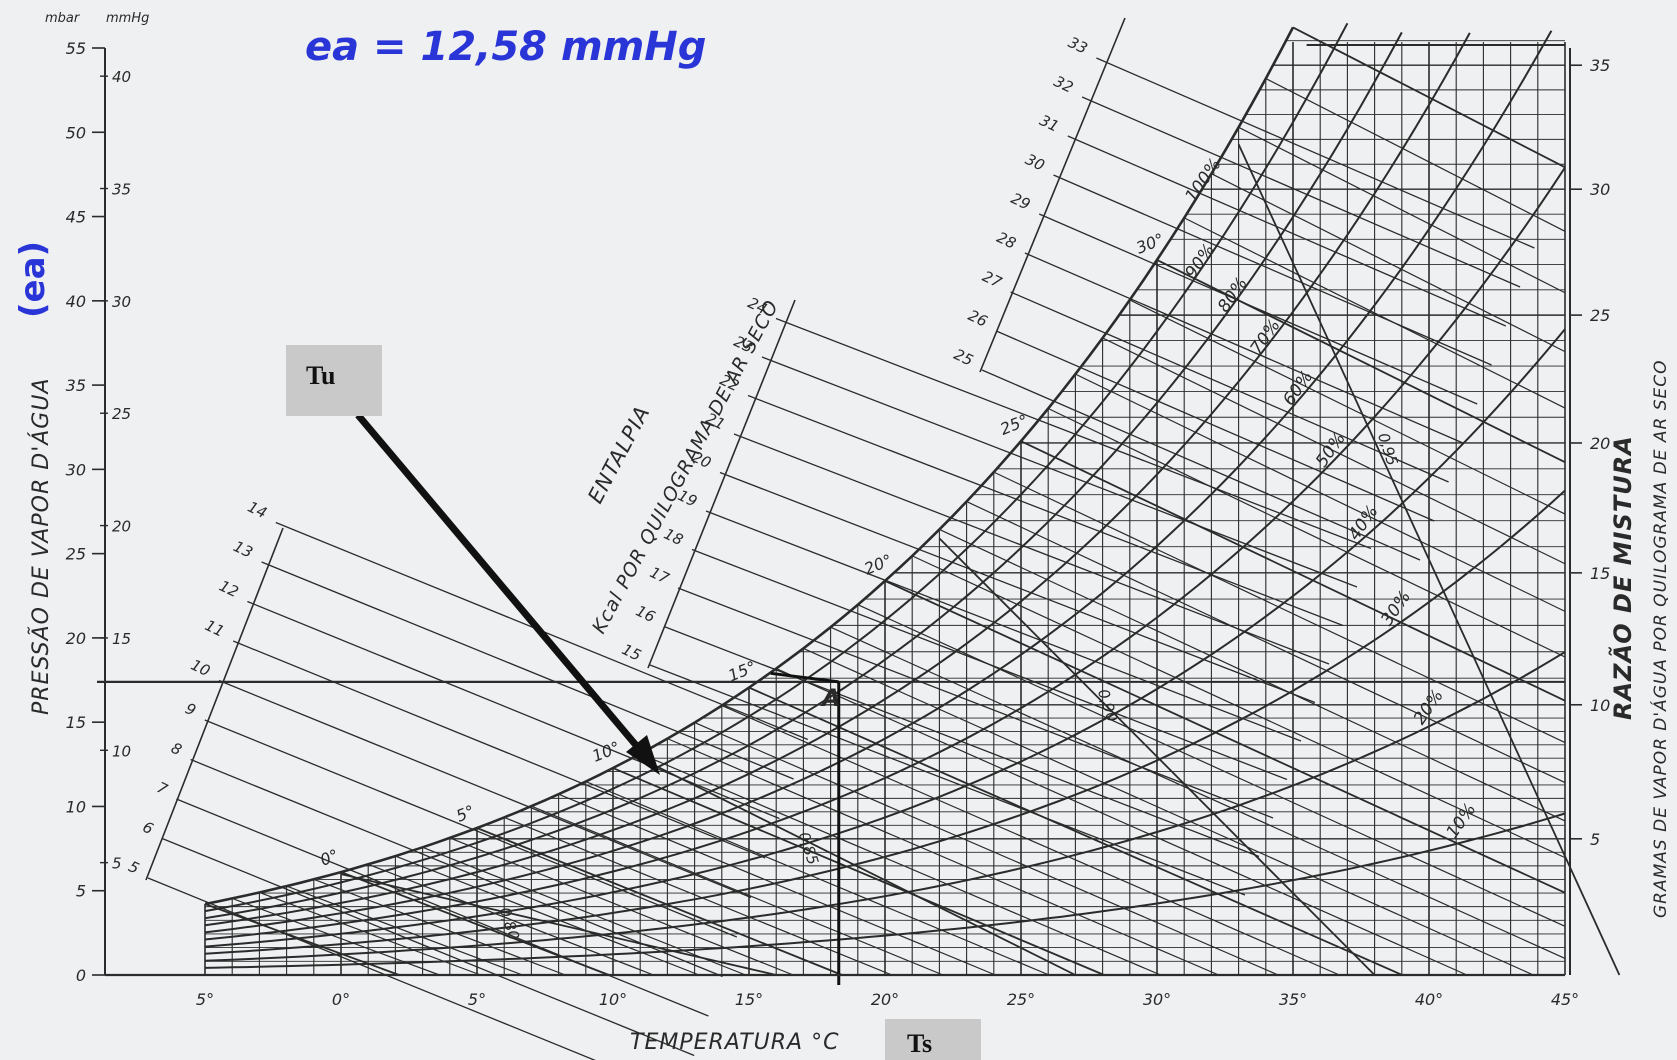  Describe the element at coordinates (321, 375) in the screenshot. I see `tu-label: Tu` at that location.